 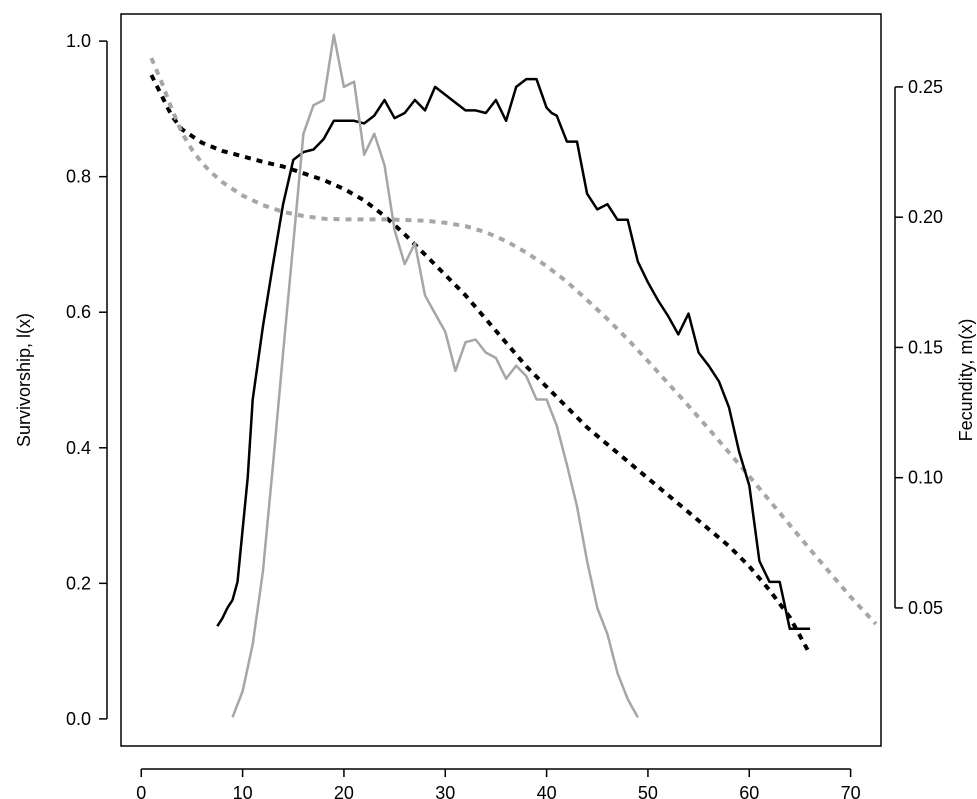 What do you see at coordinates (78, 177) in the screenshot?
I see `y-left-tick-label: 0.8` at bounding box center [78, 177].